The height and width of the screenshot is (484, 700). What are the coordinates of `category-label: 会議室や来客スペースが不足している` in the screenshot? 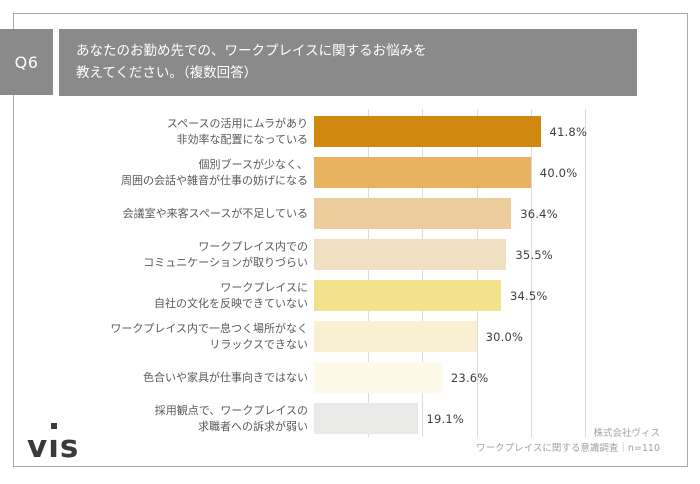 It's located at (184, 213).